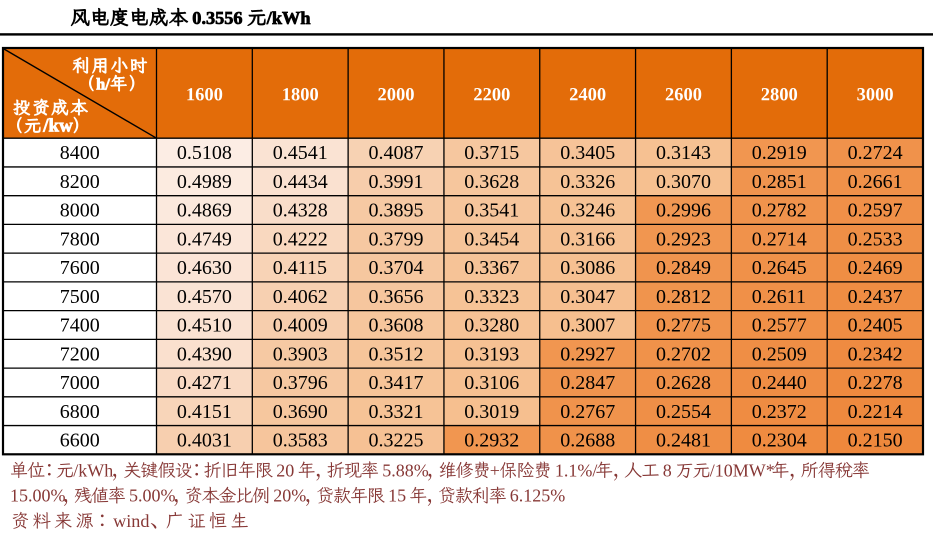 Image resolution: width=933 pixels, height=550 pixels. Describe the element at coordinates (204, 354) in the screenshot. I see `svg-text: 0.4390` at that location.